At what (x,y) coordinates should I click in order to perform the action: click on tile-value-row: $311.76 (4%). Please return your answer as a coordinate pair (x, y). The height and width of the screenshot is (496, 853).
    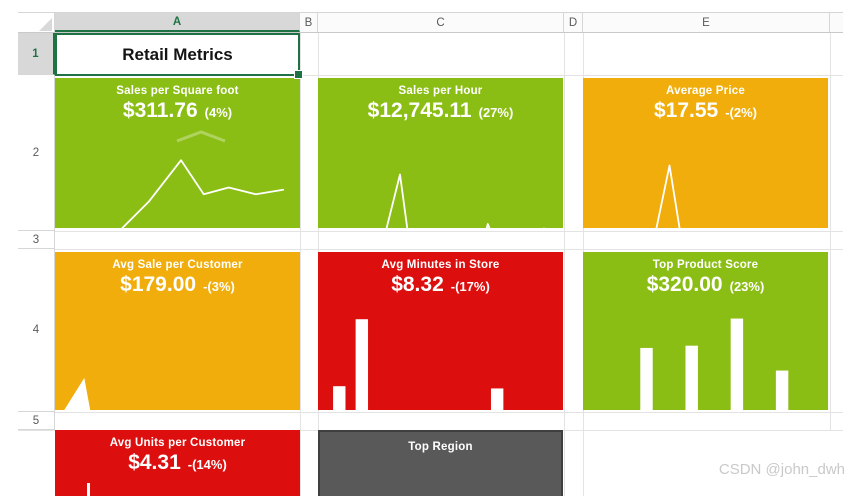
    Looking at the image, I should click on (177, 111).